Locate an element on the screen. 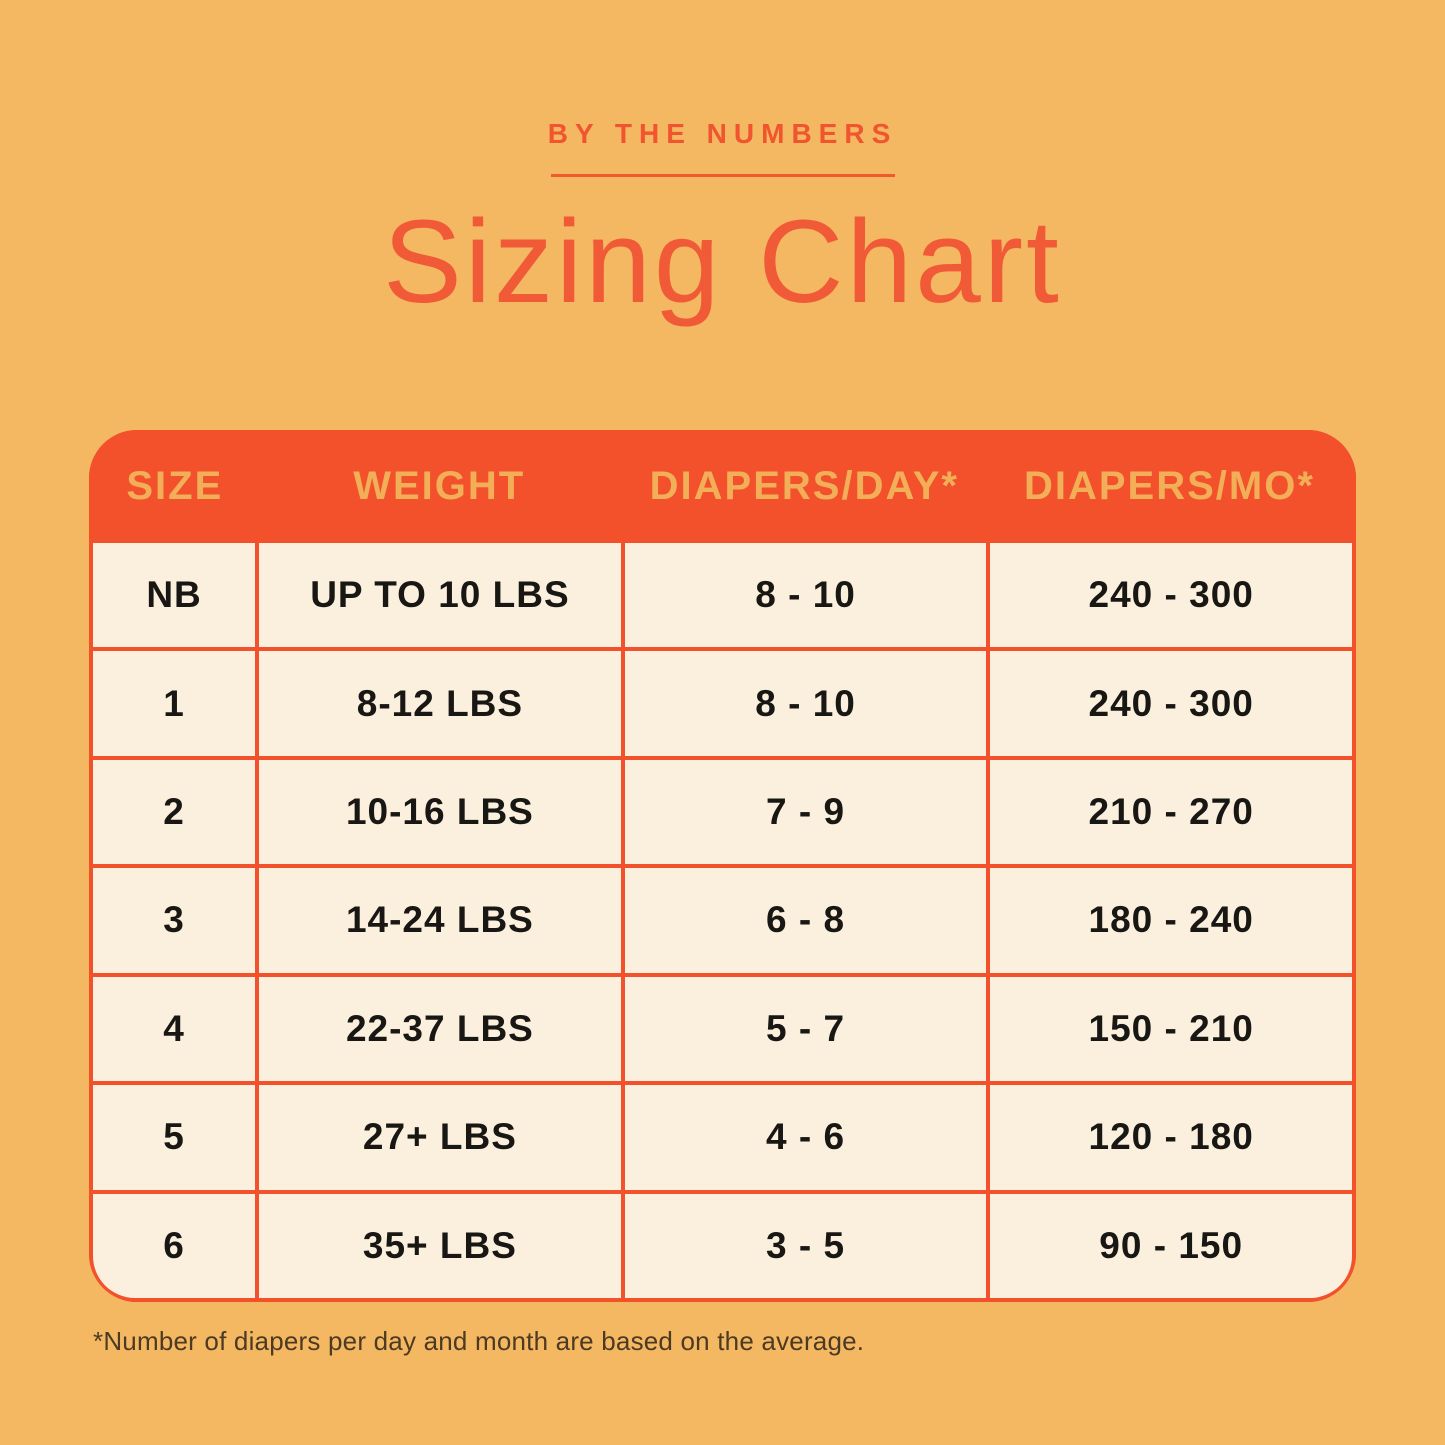  cell-per-day: 7 - 9 is located at coordinates (805, 812).